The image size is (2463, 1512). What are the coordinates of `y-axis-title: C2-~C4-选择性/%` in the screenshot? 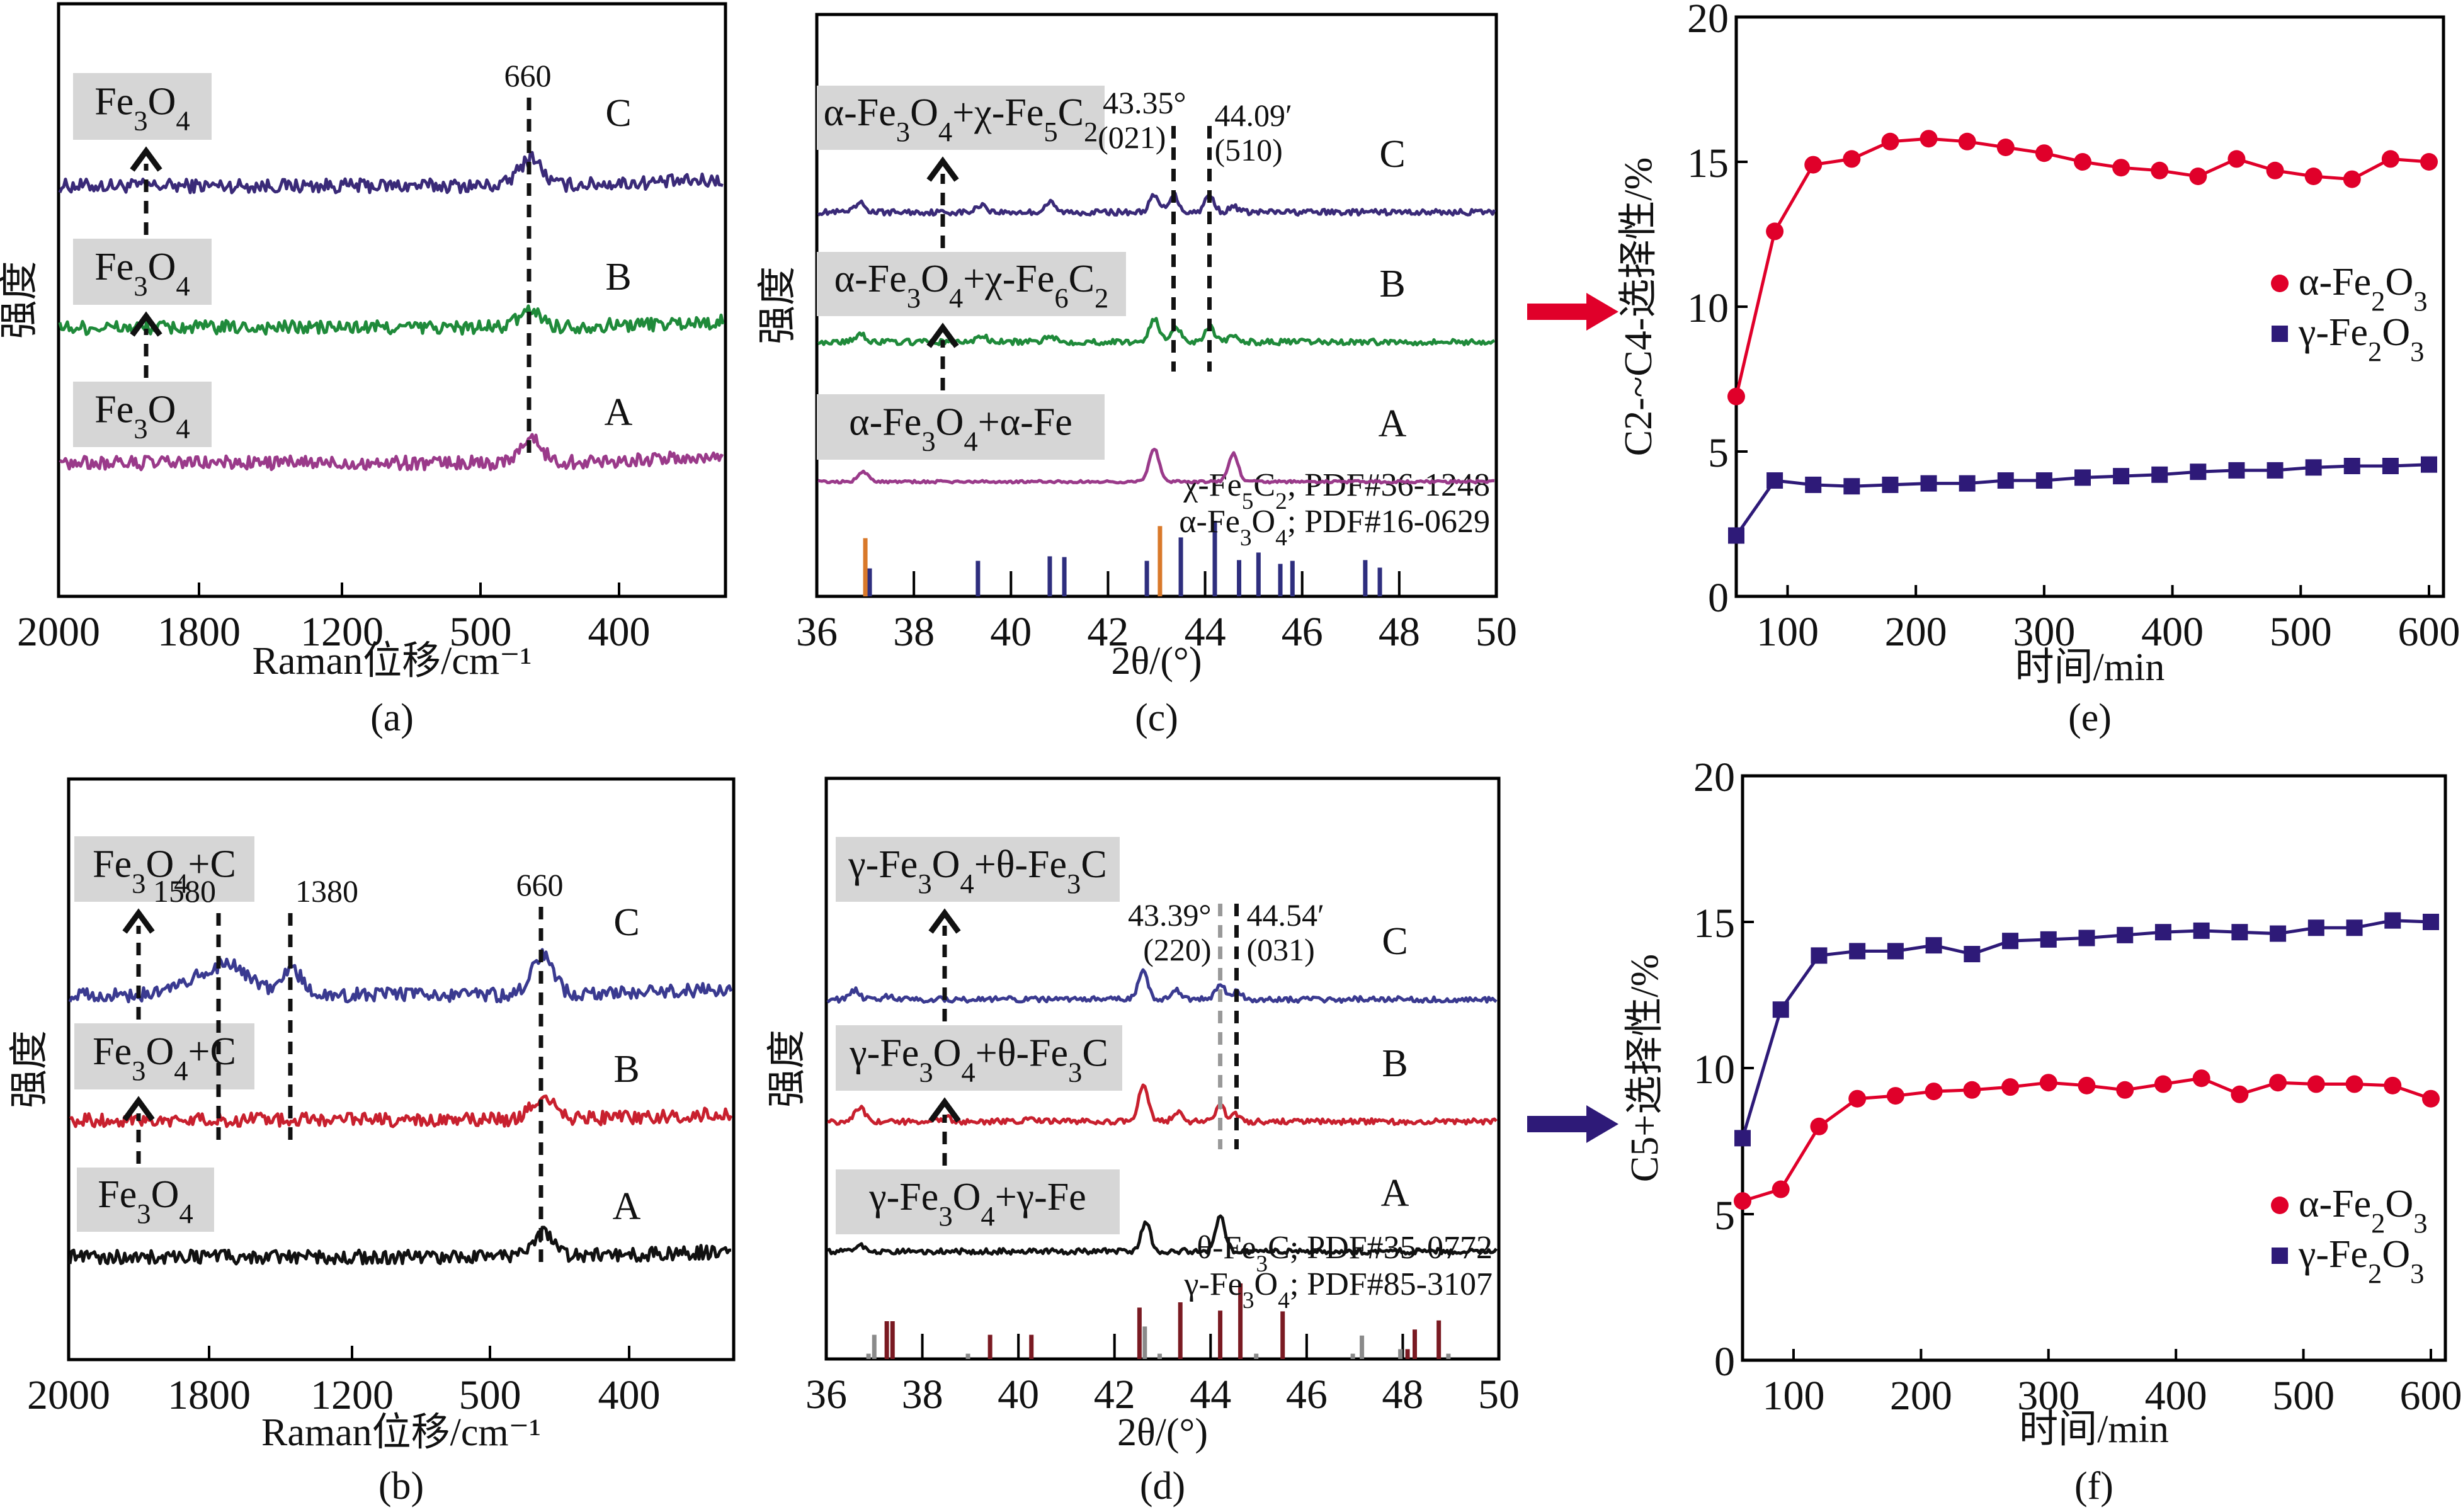 It's located at (1638, 306).